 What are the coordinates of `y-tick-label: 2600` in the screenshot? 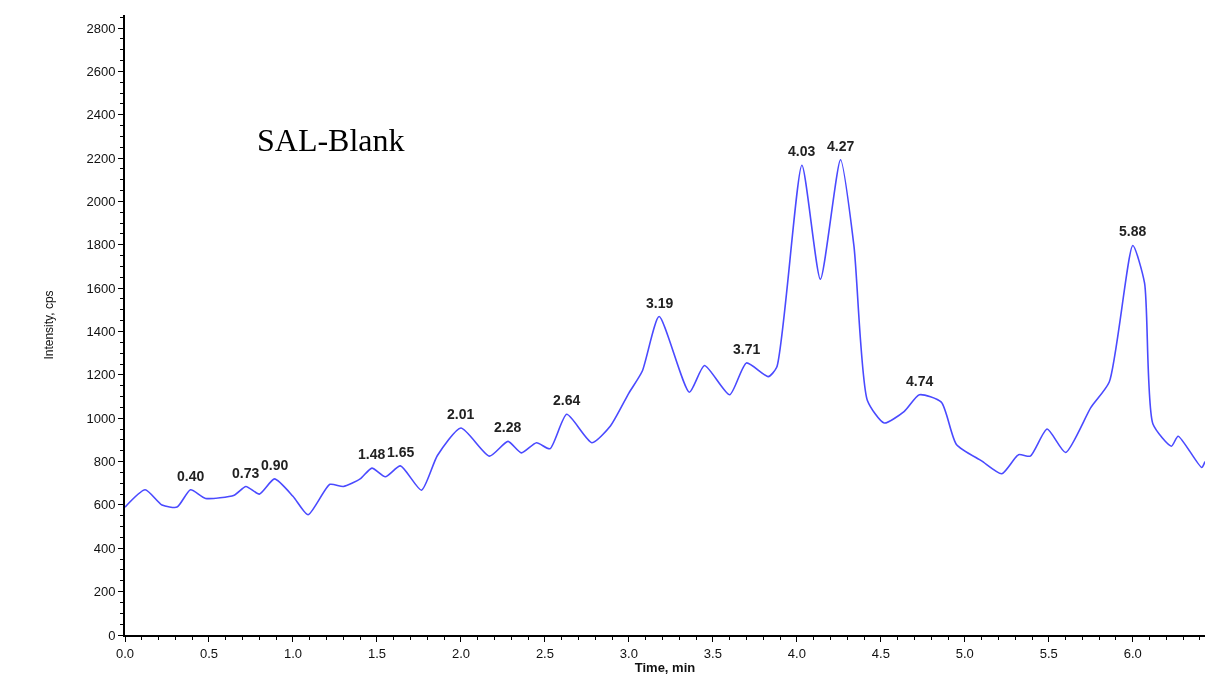 It's located at (101, 71).